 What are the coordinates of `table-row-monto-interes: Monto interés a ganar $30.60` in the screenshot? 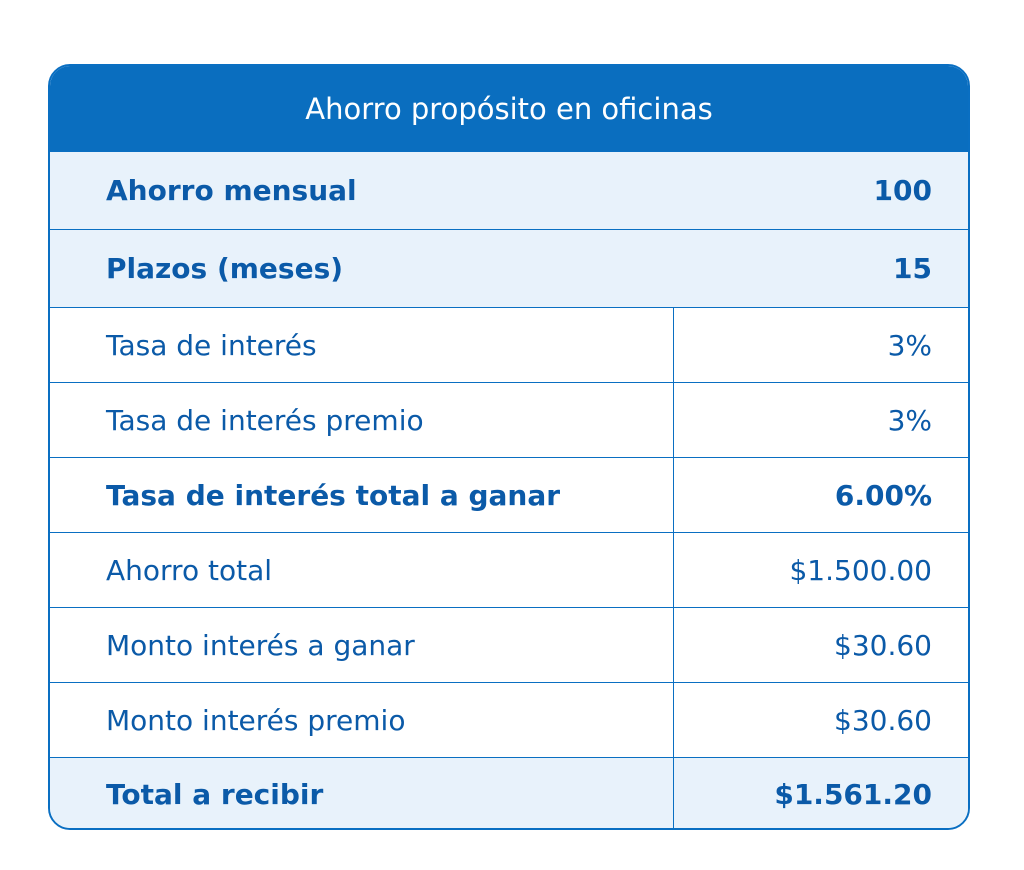 It's located at (509, 645).